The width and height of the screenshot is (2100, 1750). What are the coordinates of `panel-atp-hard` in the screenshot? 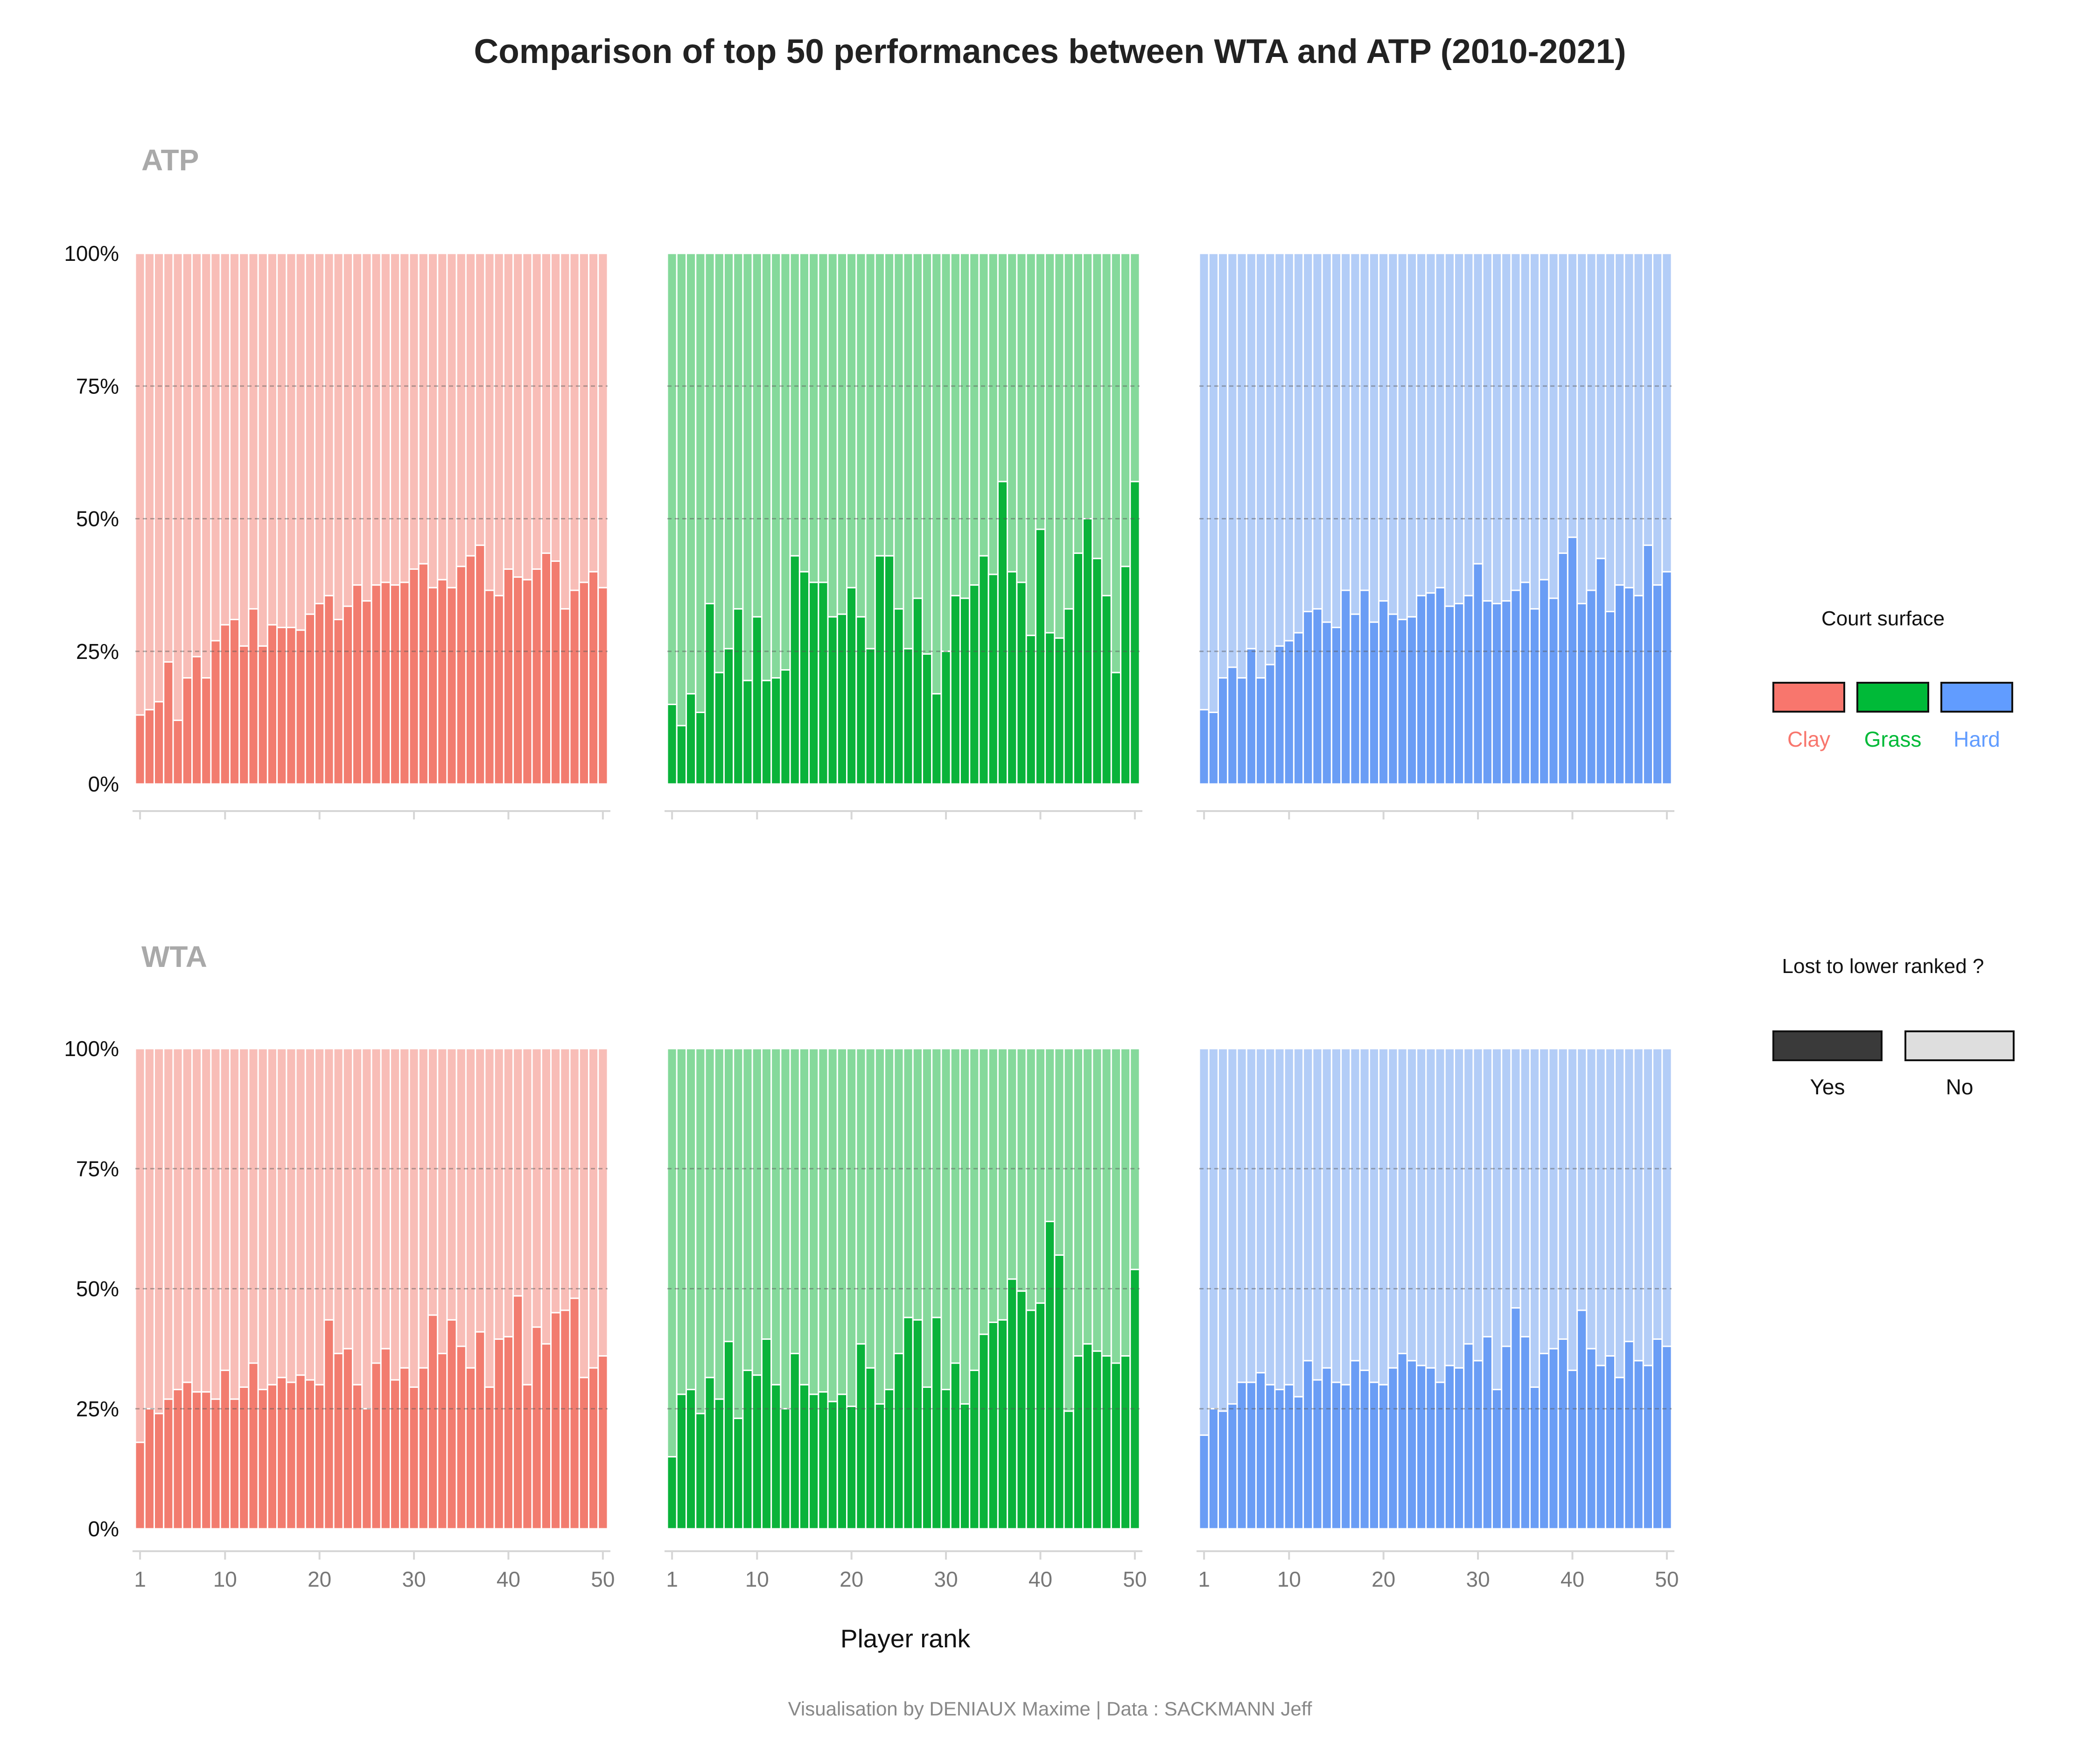 It's located at (1435, 535).